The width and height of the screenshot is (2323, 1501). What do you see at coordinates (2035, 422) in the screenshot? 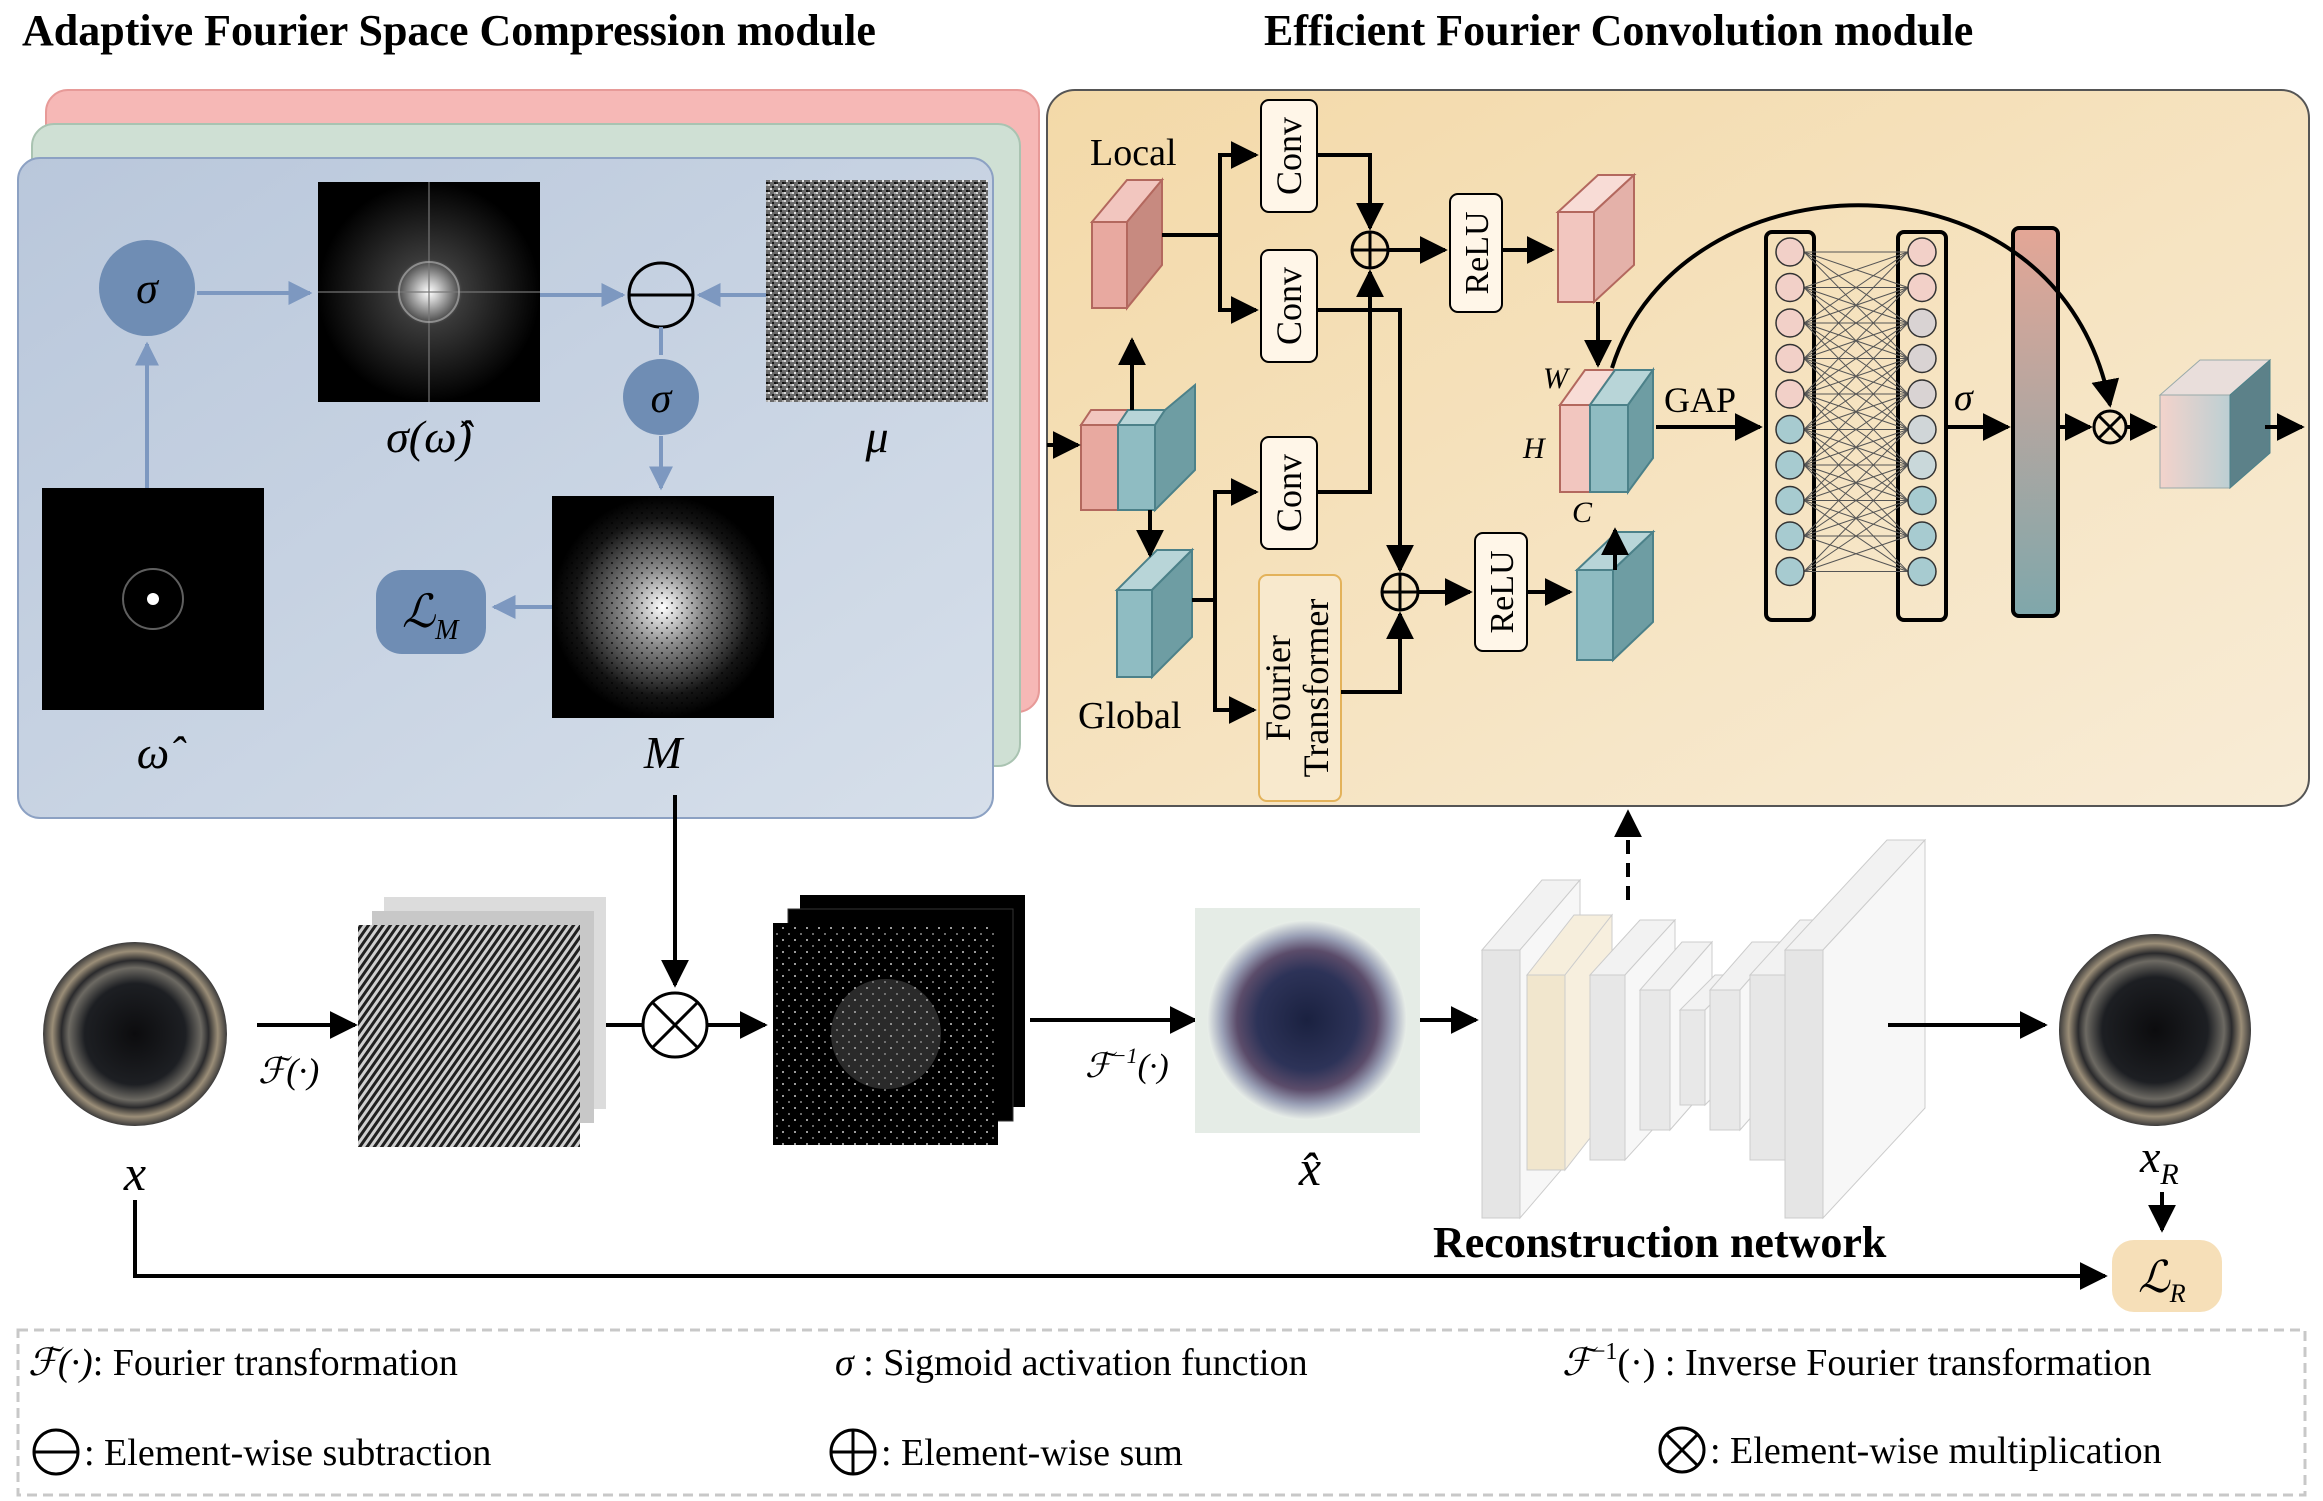
I see `attention-bar` at bounding box center [2035, 422].